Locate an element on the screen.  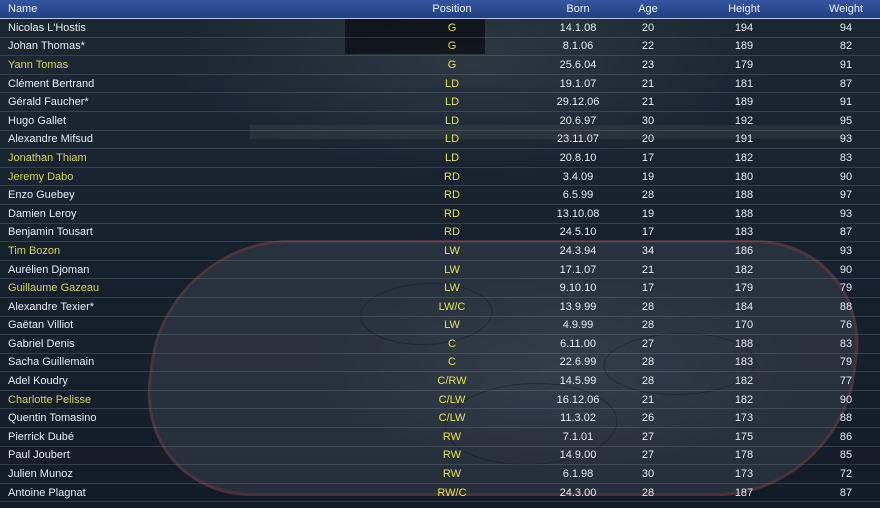
player-height: 191 is located at coordinates (744, 139).